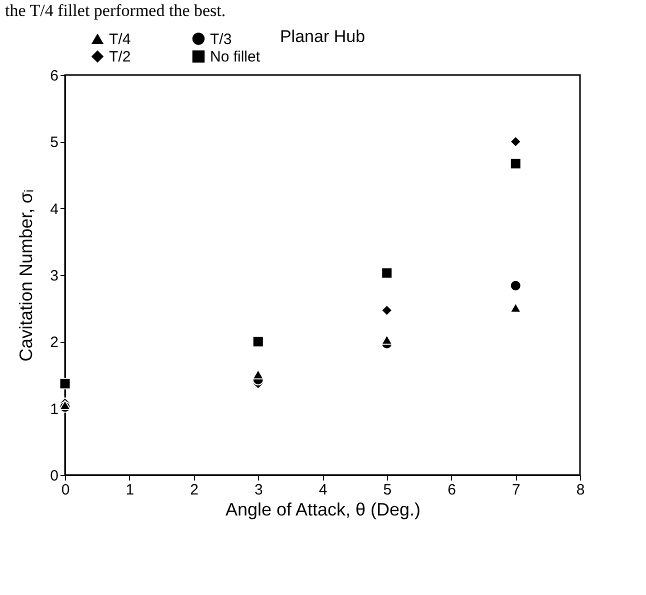  I want to click on y-tick-label: 3, so click(54, 276).